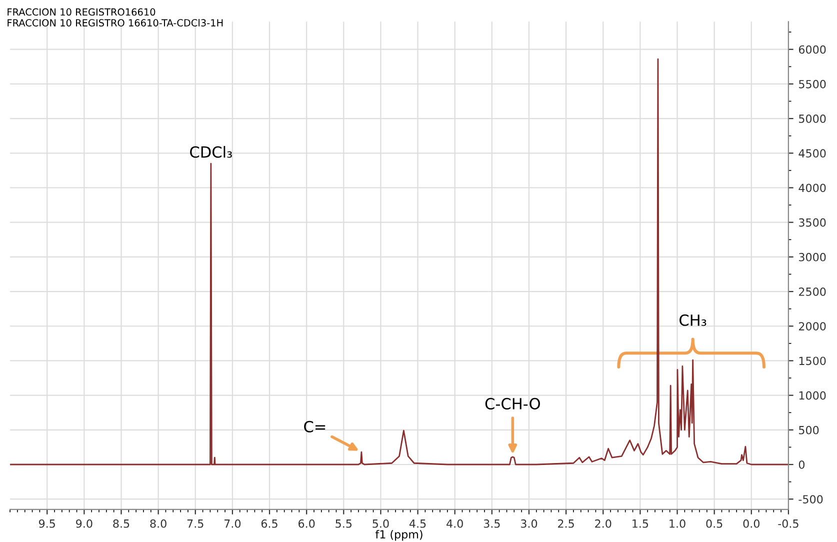  Describe the element at coordinates (417, 524) in the screenshot. I see `x-tick-label: 4.5` at that location.